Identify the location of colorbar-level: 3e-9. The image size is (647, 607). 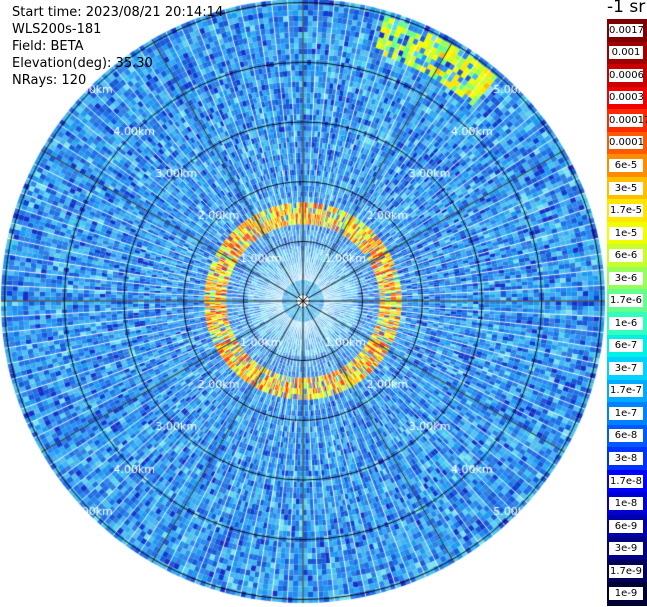
(627, 549).